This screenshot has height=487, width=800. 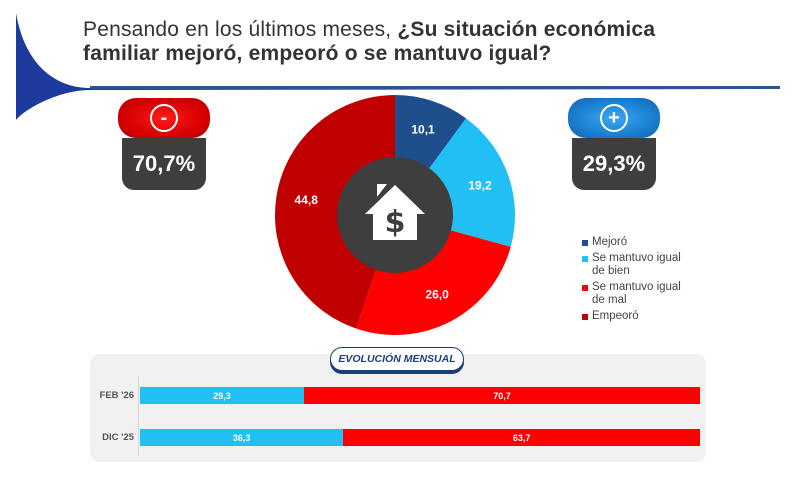 I want to click on legend-label: Se mantuvo igual de bien, so click(x=636, y=264).